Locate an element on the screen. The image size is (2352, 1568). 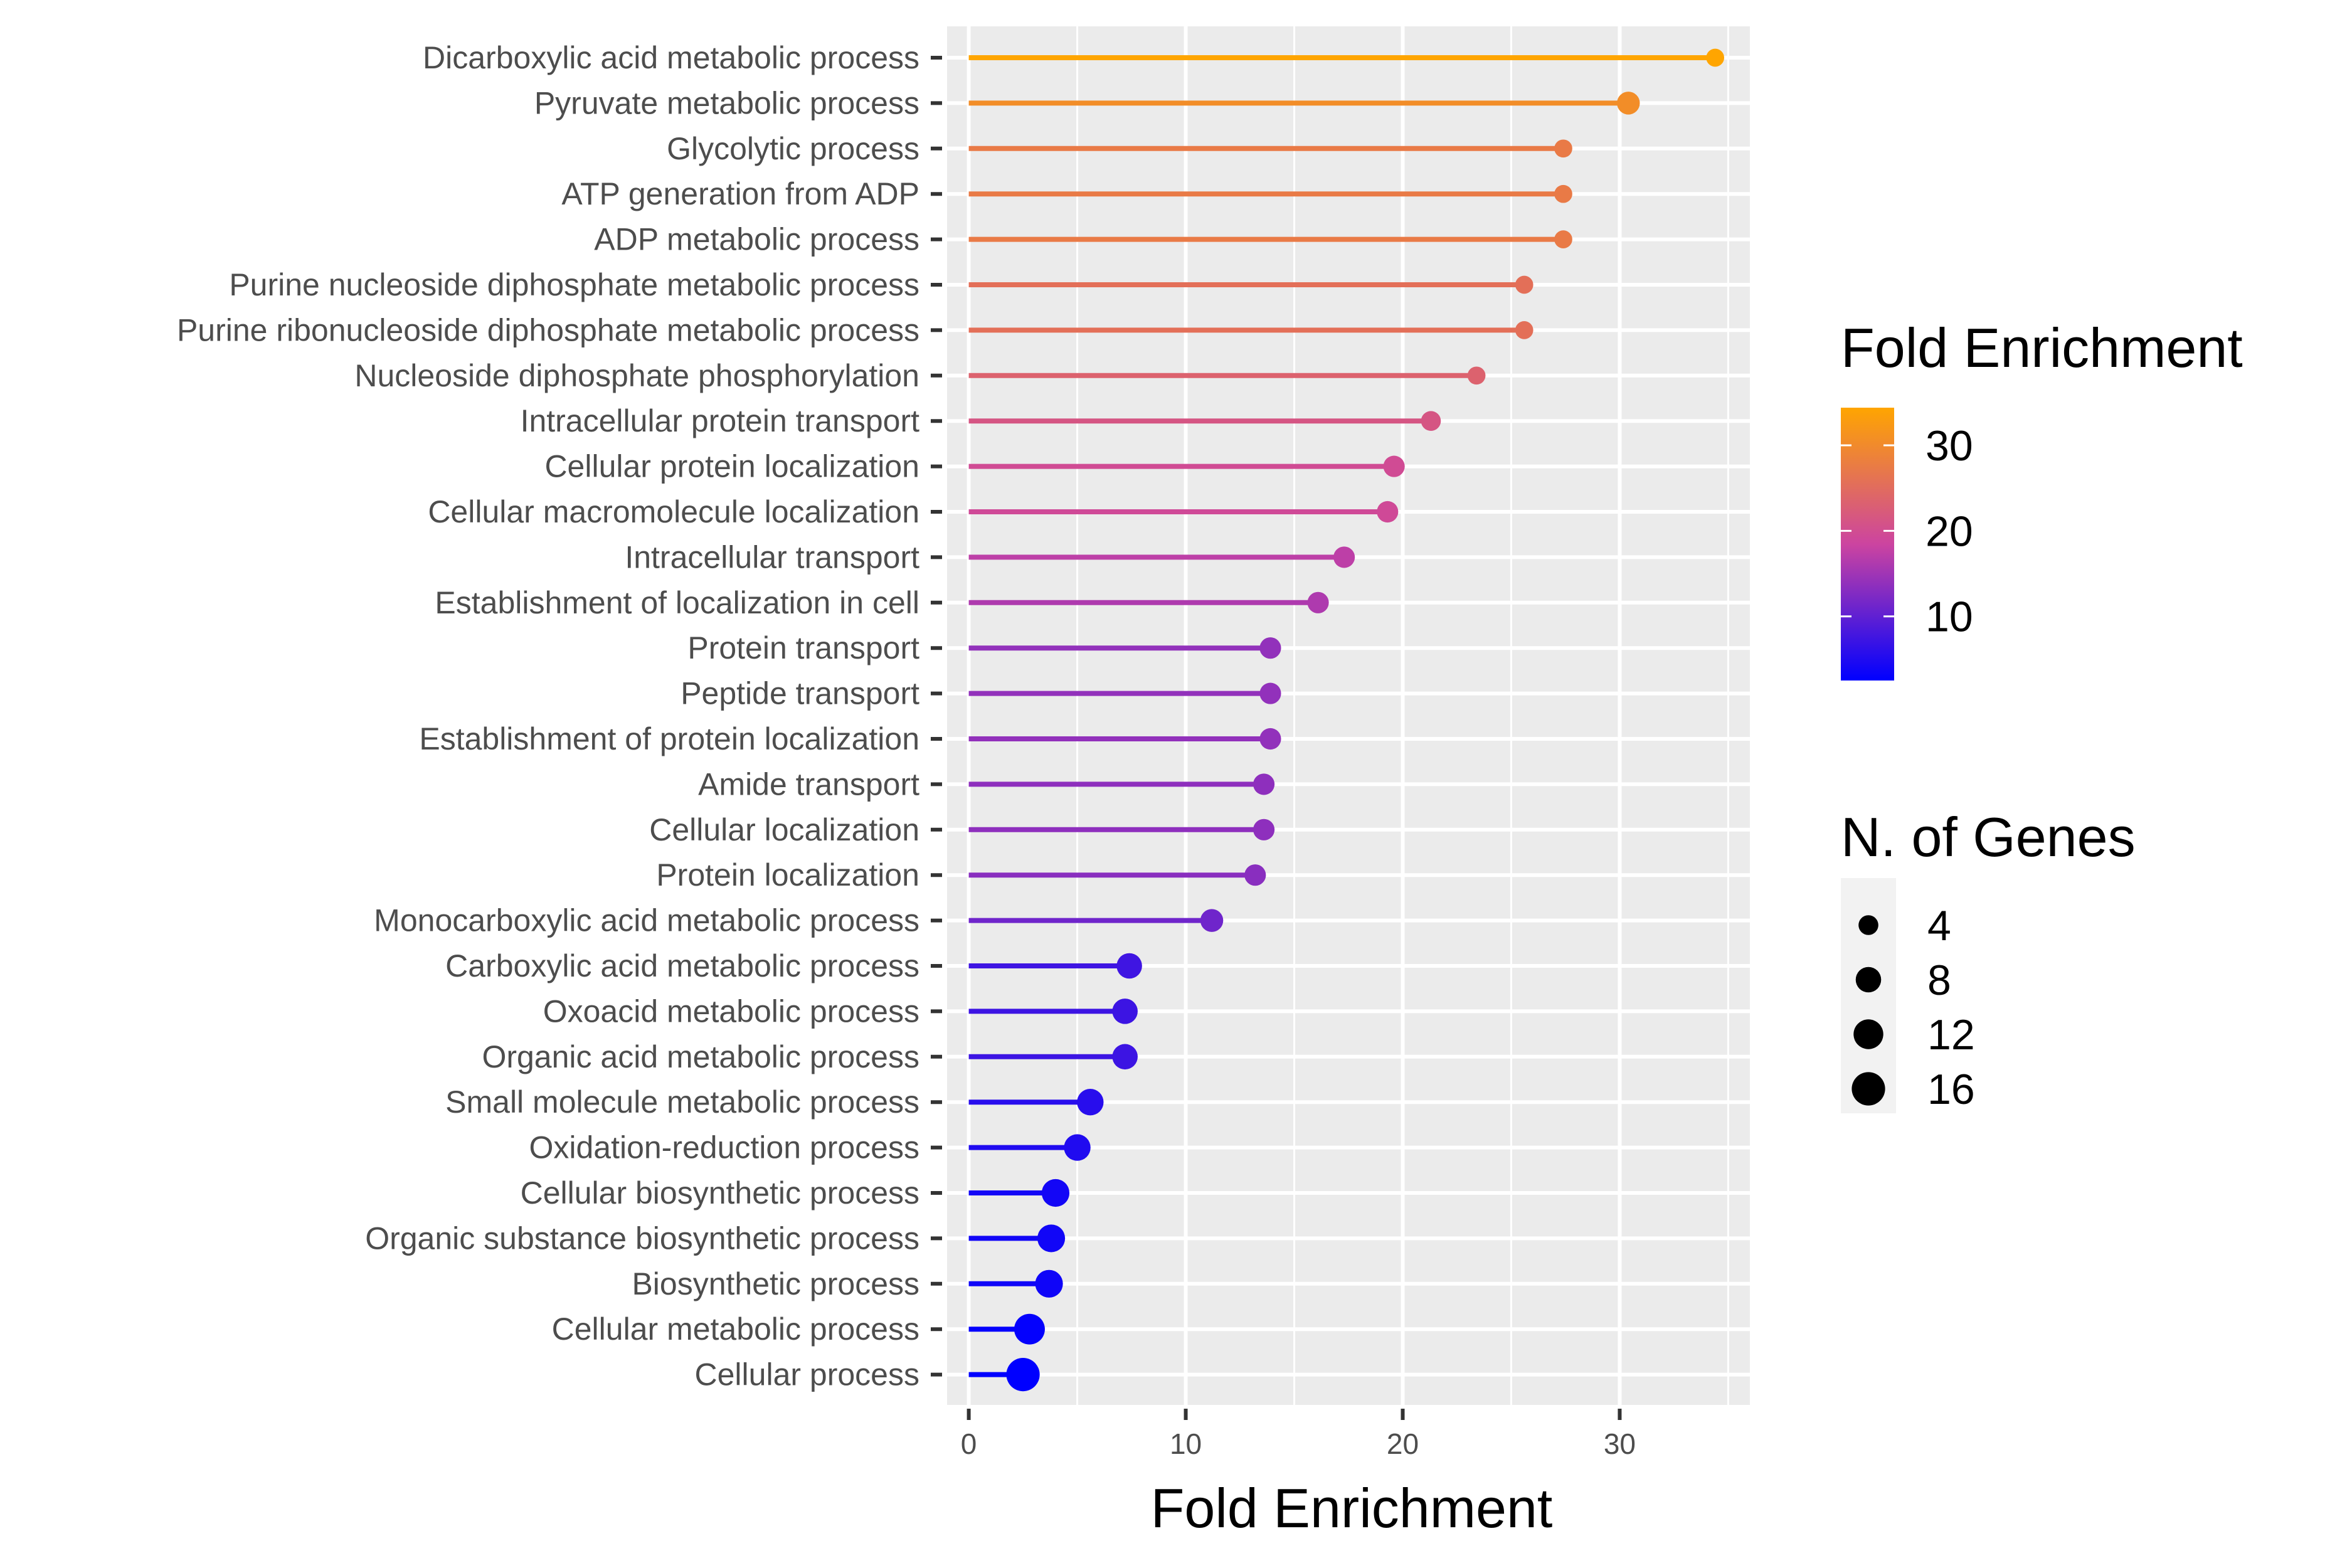
y-tick-label: Glycolytic process is located at coordinates (793, 148).